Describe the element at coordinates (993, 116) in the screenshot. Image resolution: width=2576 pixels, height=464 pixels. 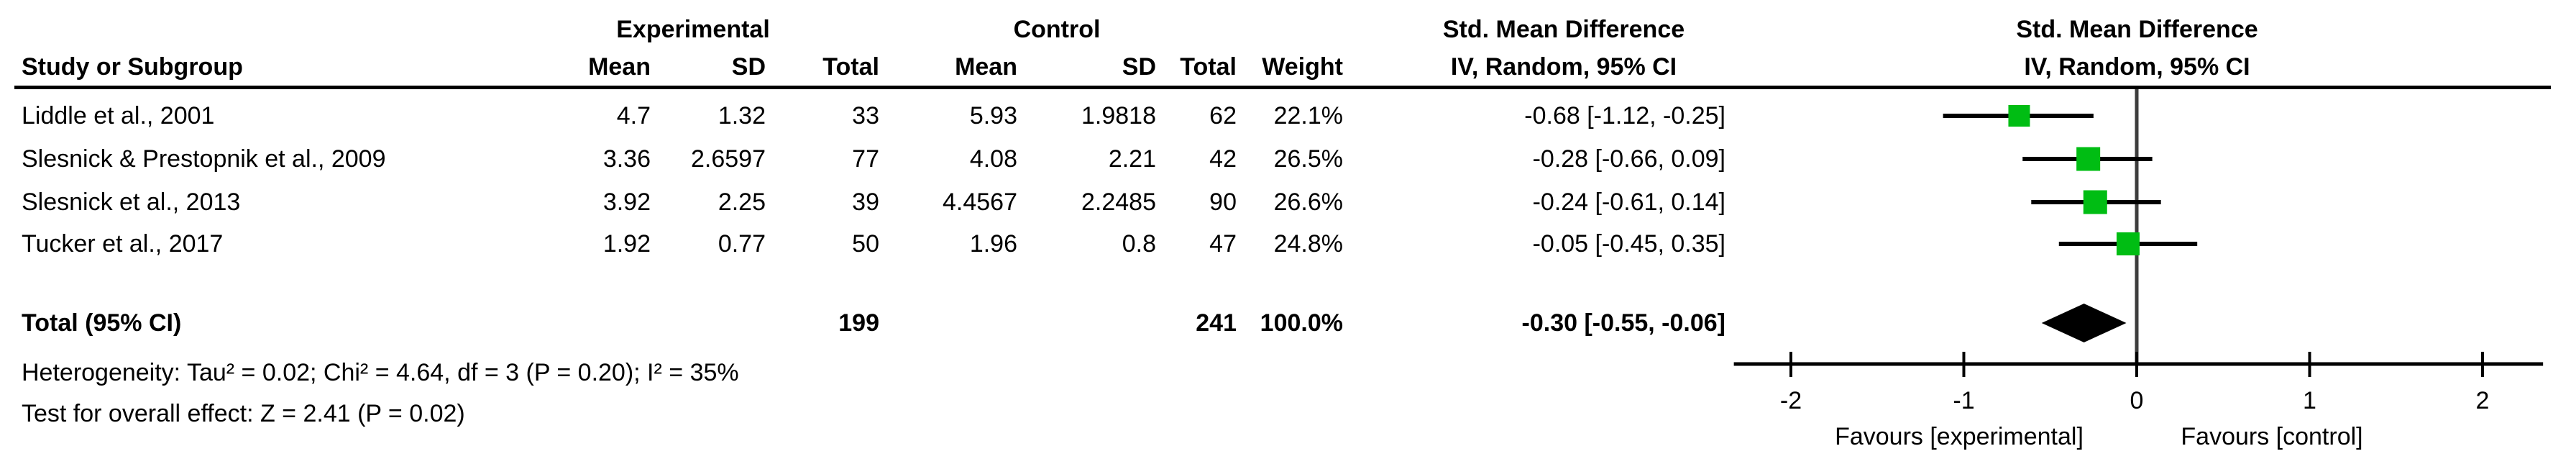
I see `ctl-mean-value: 5.93` at that location.